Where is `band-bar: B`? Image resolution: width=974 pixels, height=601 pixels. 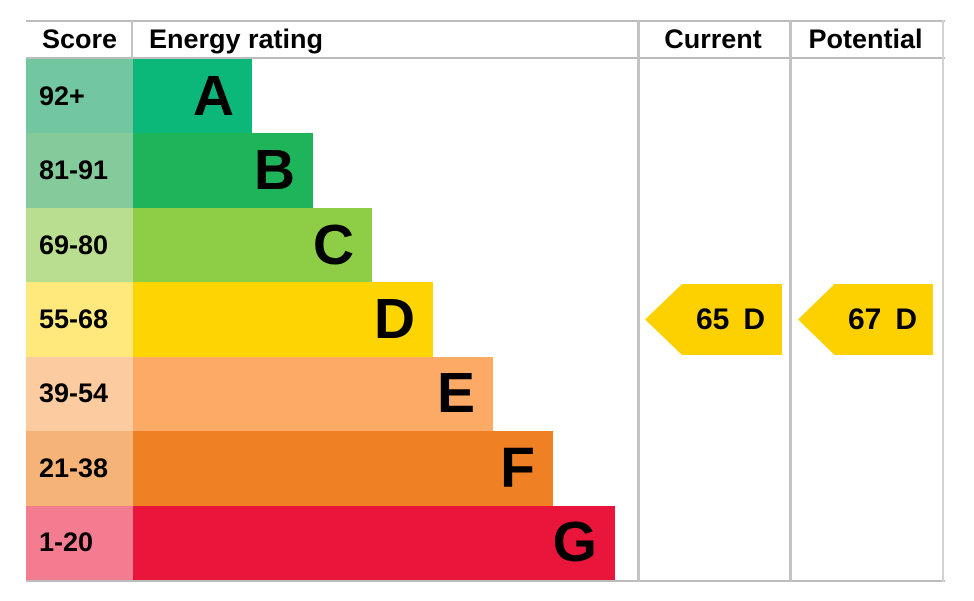
band-bar: B is located at coordinates (223, 170).